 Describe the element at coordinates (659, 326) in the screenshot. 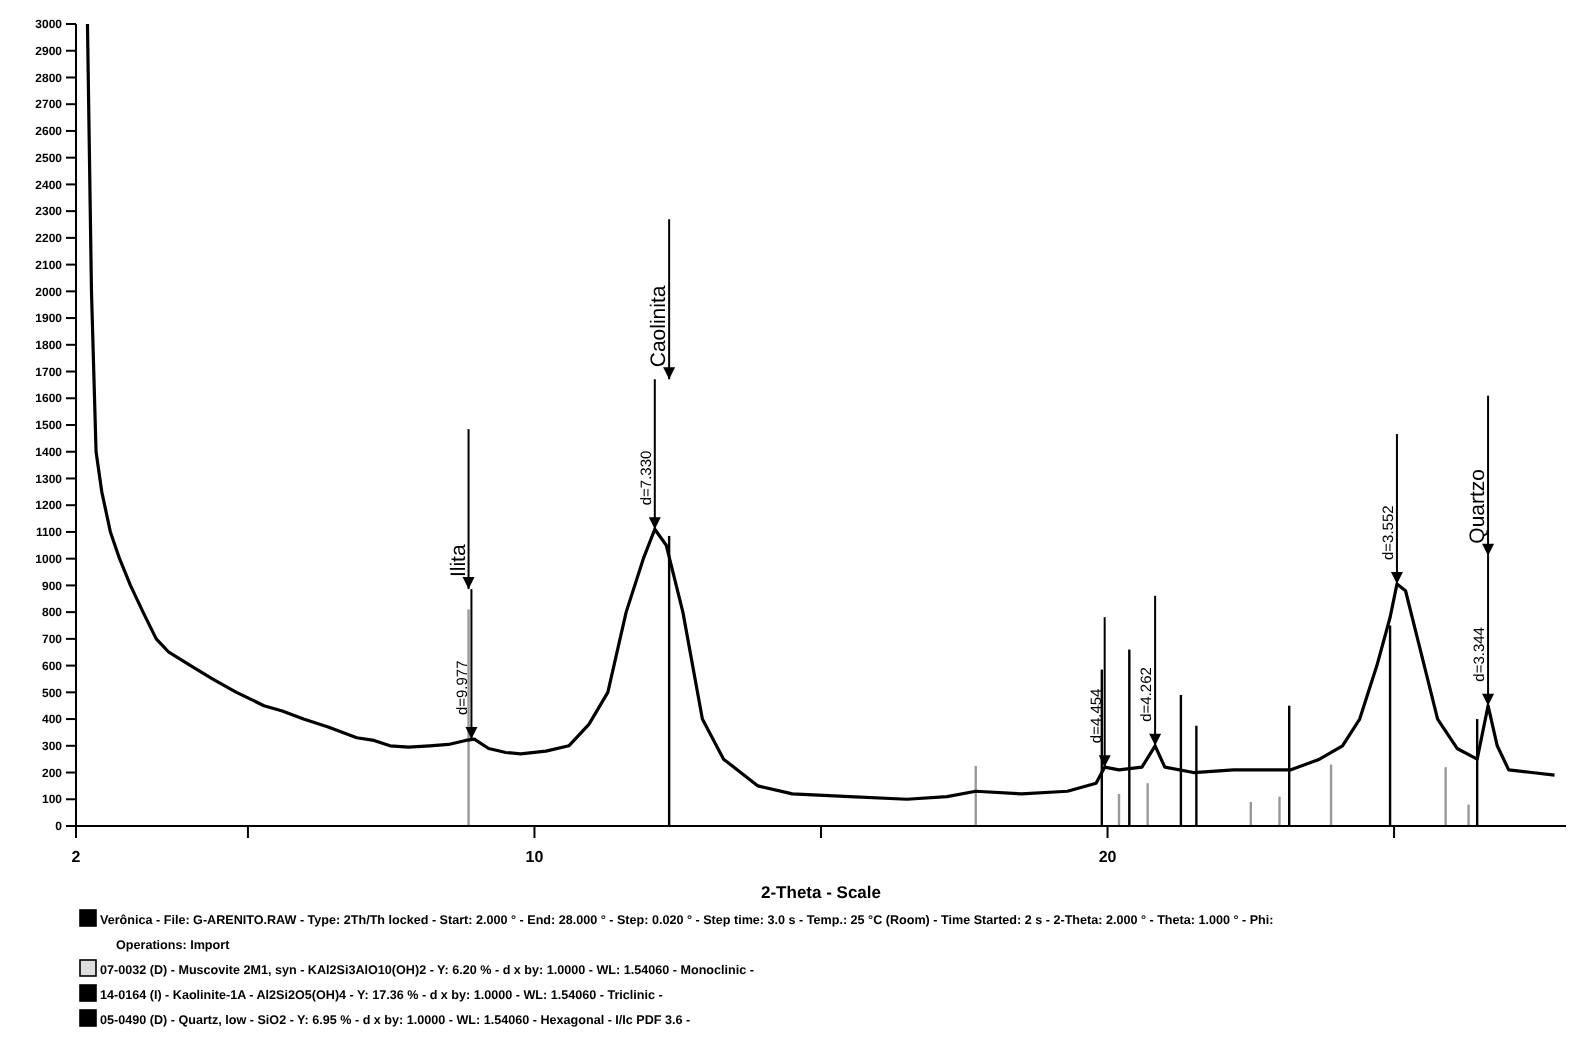

I see `annotation: Caolinita` at that location.